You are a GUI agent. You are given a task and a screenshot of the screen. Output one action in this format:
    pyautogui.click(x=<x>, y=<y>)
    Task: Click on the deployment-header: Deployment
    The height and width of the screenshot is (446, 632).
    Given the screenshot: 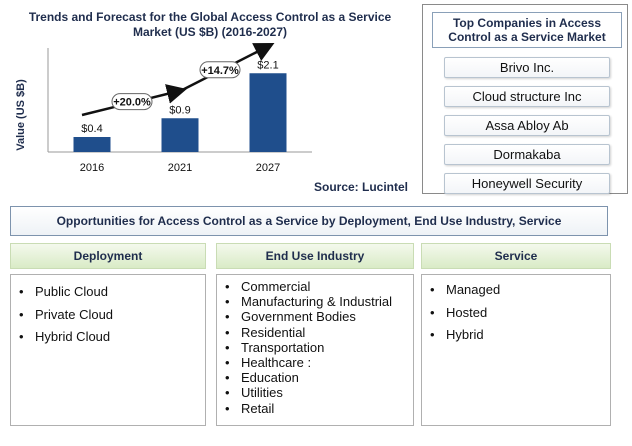 What is the action you would take?
    pyautogui.click(x=108, y=256)
    